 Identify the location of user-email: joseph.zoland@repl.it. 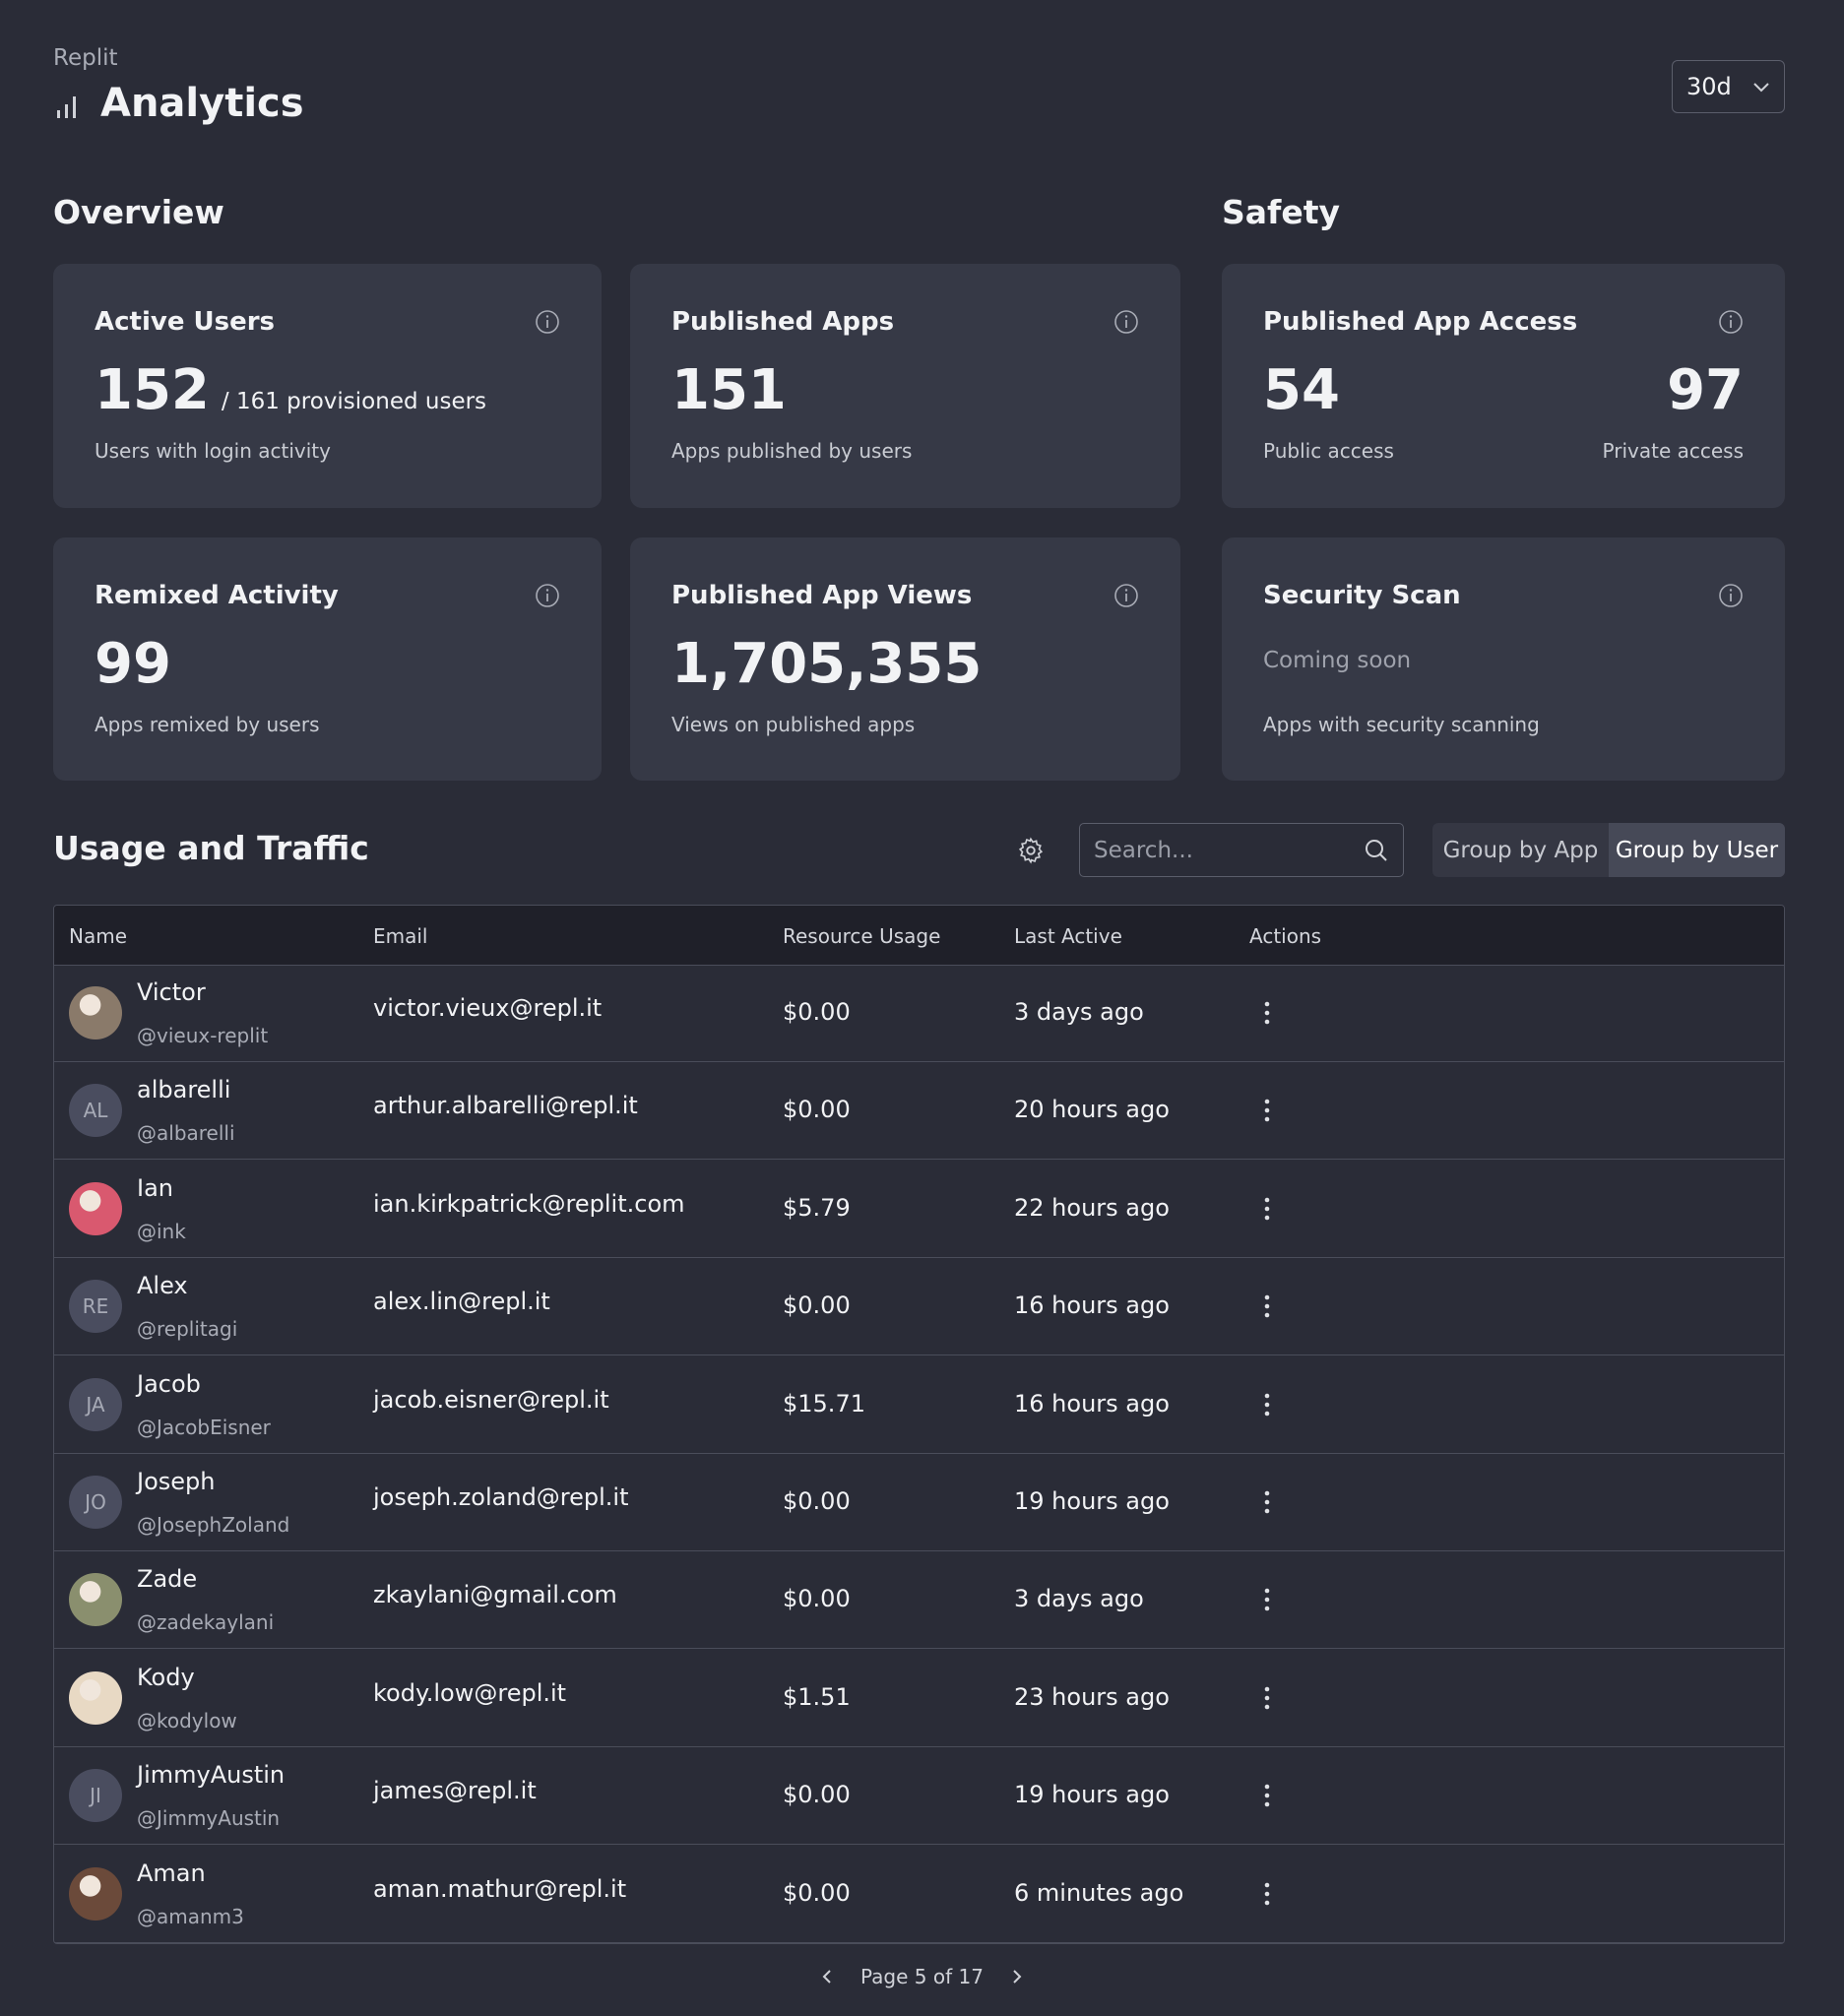
(501, 1497).